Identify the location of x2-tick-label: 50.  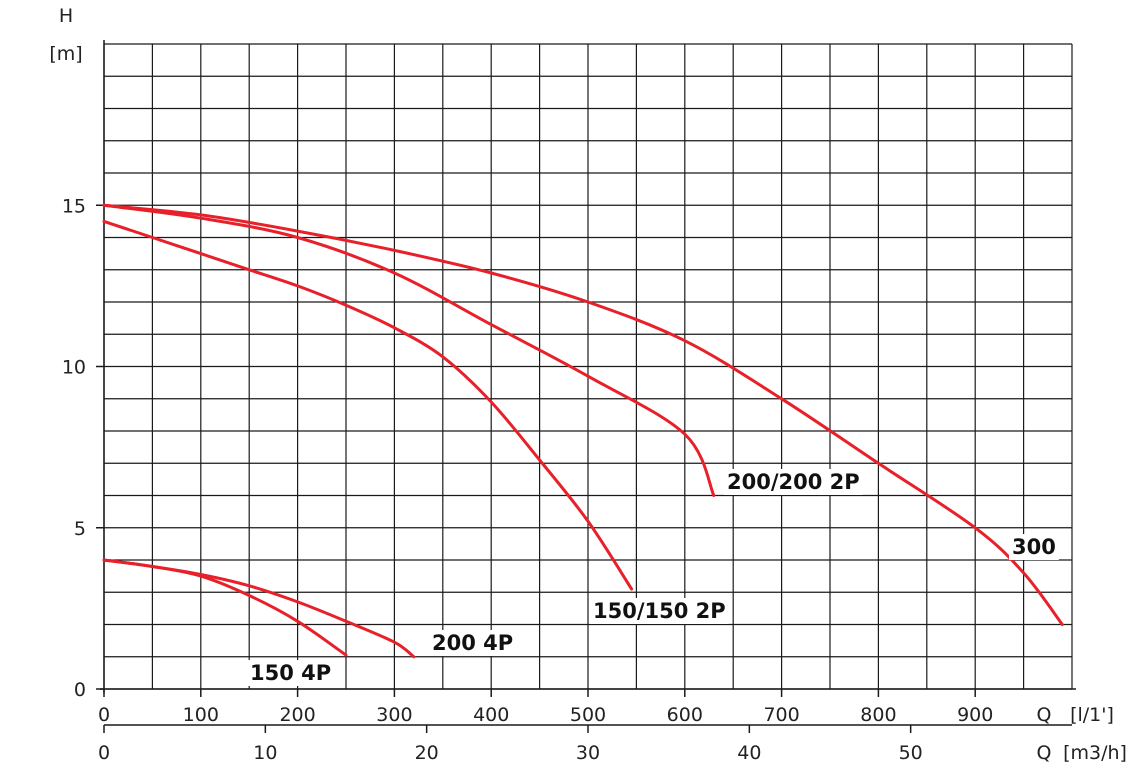
(911, 753).